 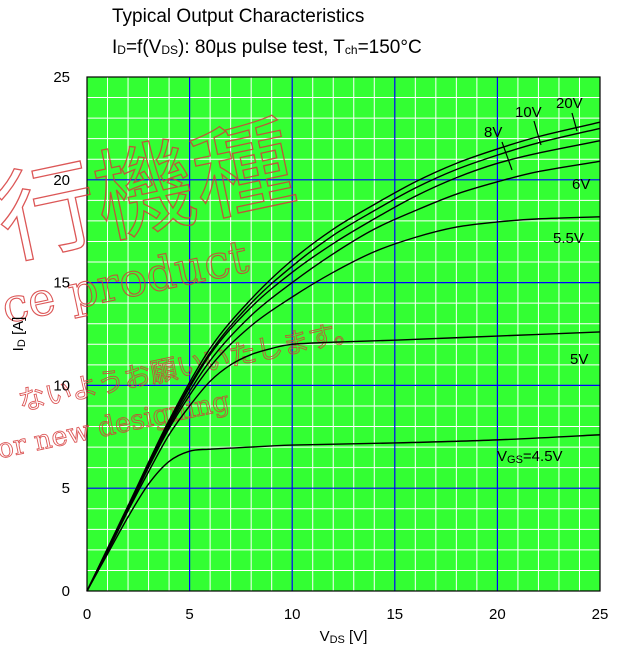 What do you see at coordinates (22, 343) in the screenshot?
I see `y-axis-label-sub: D` at bounding box center [22, 343].